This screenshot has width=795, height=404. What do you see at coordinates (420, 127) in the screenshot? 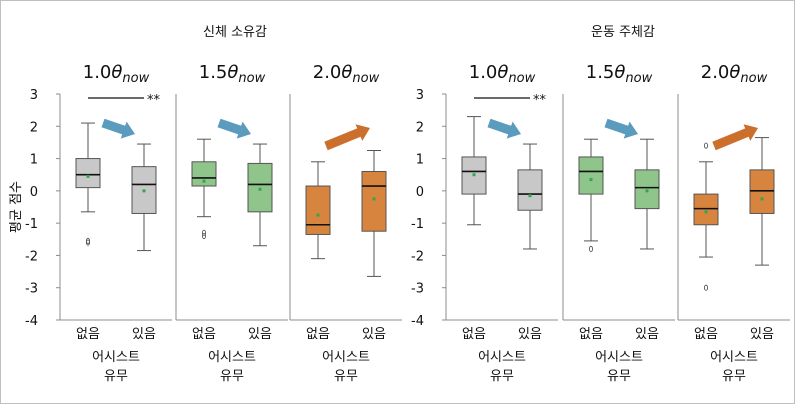
I see `y-tick-label: 2` at bounding box center [420, 127].